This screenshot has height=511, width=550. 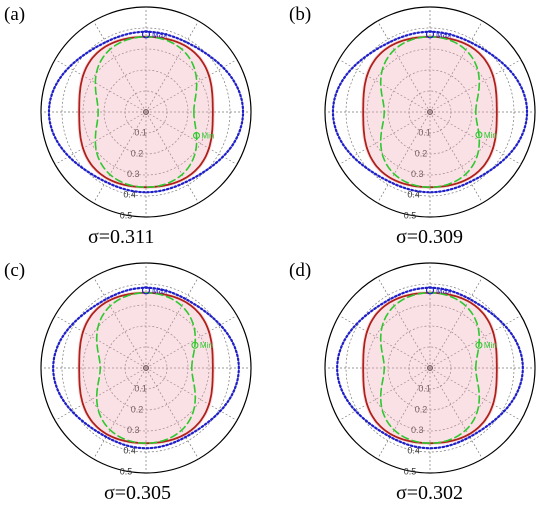 What do you see at coordinates (430, 237) in the screenshot?
I see `sigma-caption-b: σ=0.309` at bounding box center [430, 237].